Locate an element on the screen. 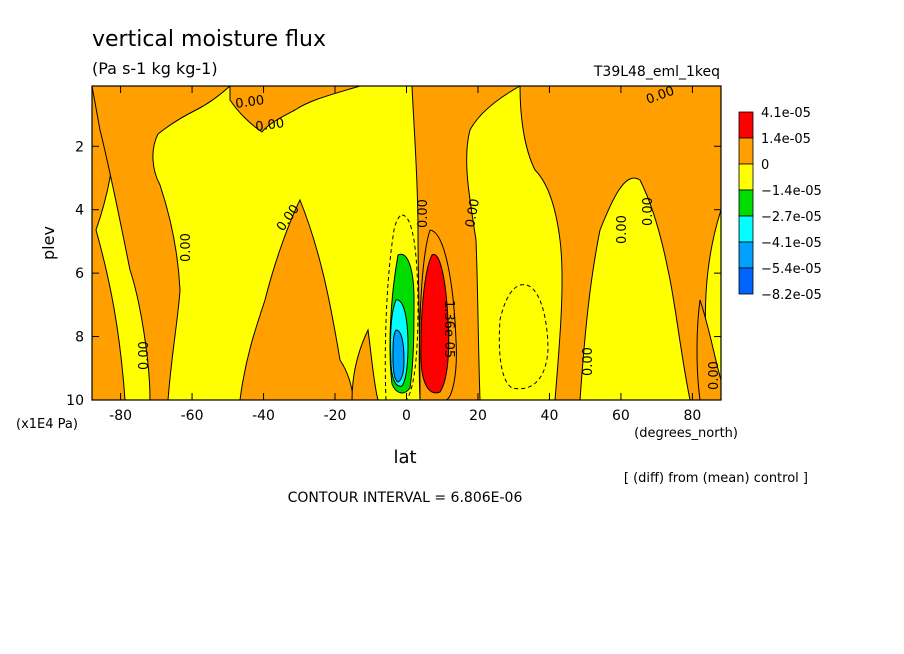  orange-region-equator-south is located at coordinates (365, 364).